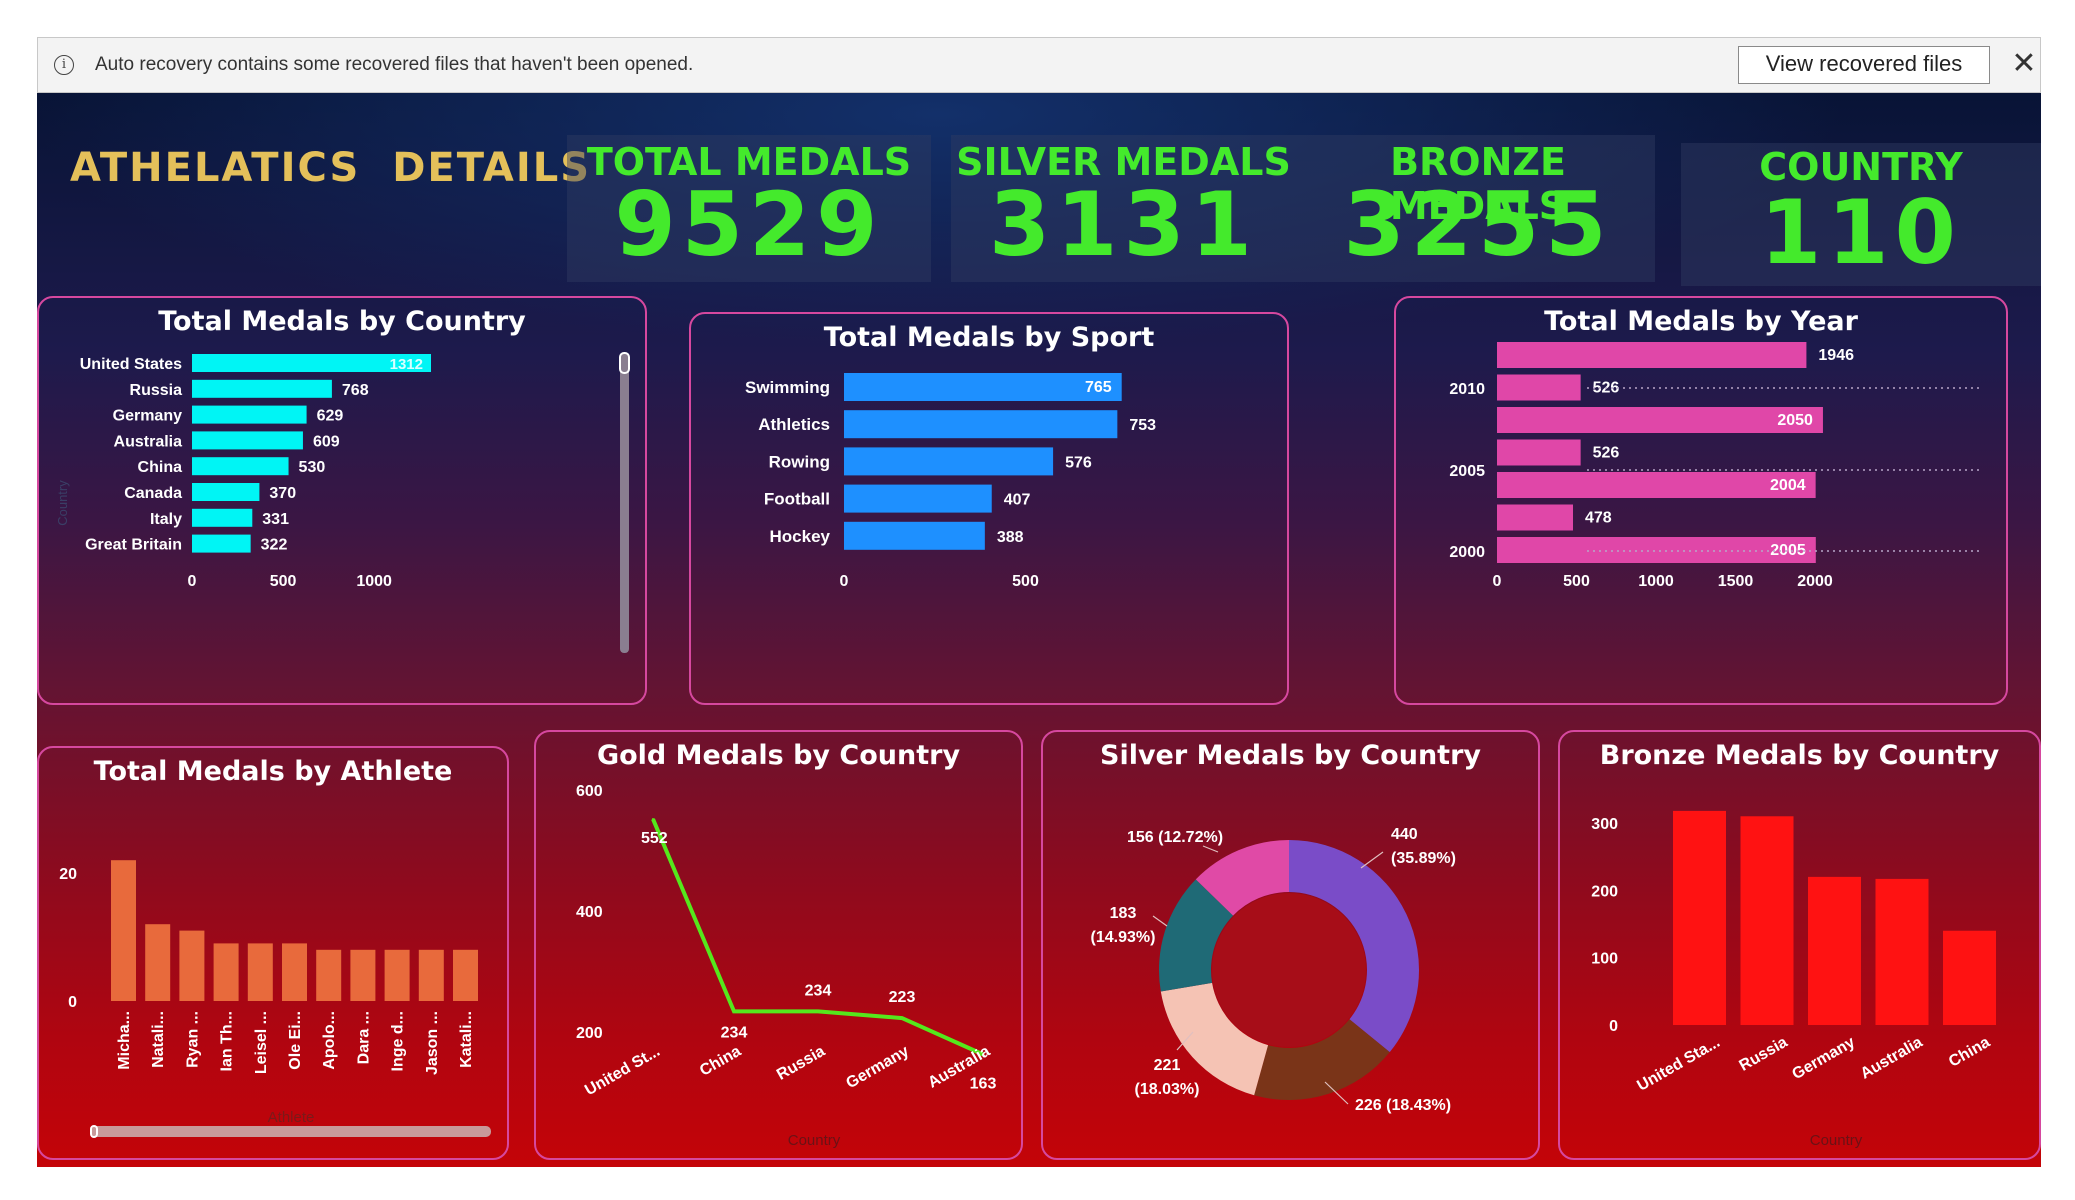 The image size is (2075, 1200). What do you see at coordinates (1467, 471) in the screenshot?
I see `y-tick-label: 2005` at bounding box center [1467, 471].